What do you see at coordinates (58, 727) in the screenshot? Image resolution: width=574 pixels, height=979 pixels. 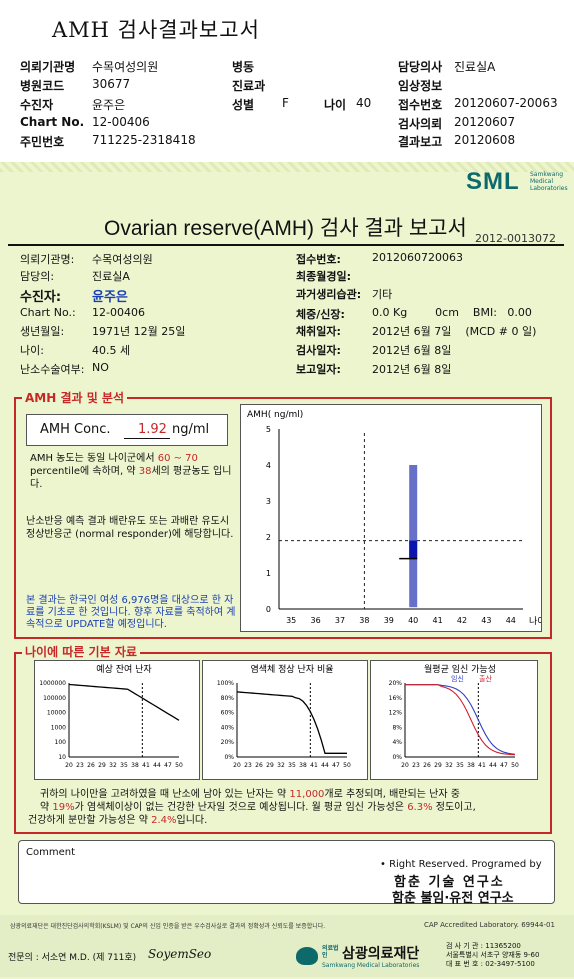 I see `y-tick-label: 1000` at bounding box center [58, 727].